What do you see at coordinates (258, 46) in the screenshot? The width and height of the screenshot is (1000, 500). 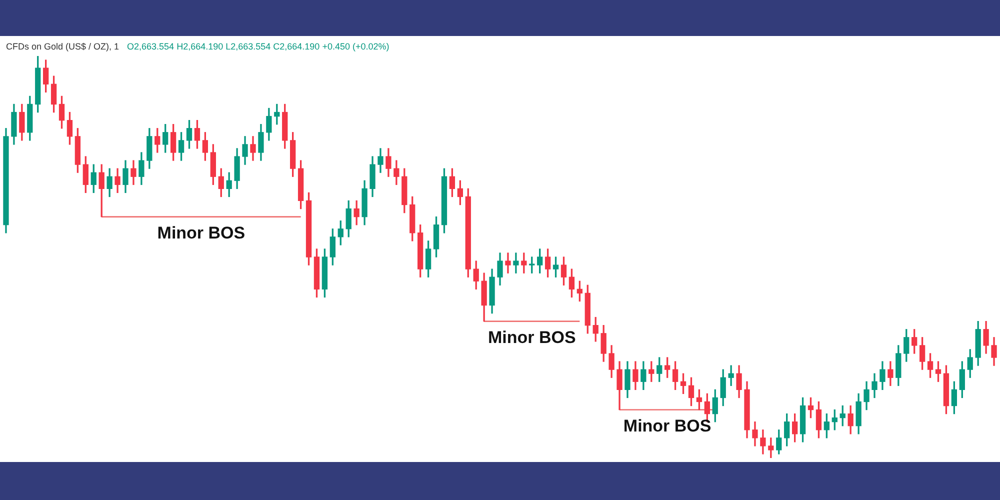 I see `chart-subtitle: O2,663.554 H2,664.190 L2,663.554 C2,664.190 +0.450 (+0.02%)` at bounding box center [258, 46].